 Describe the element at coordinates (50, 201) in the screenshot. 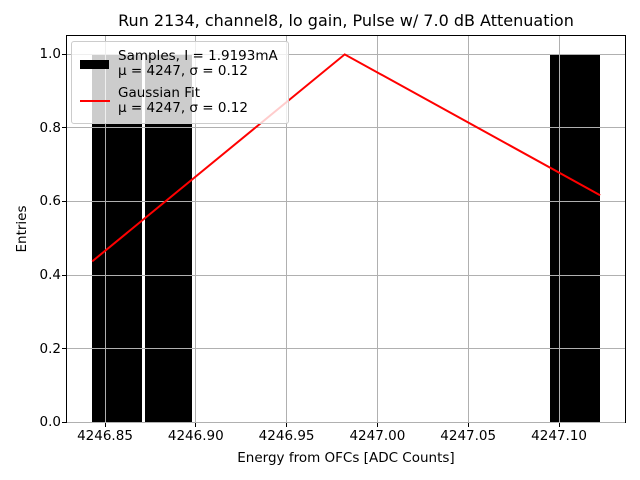

I see `y-tick-label: 0.6` at that location.